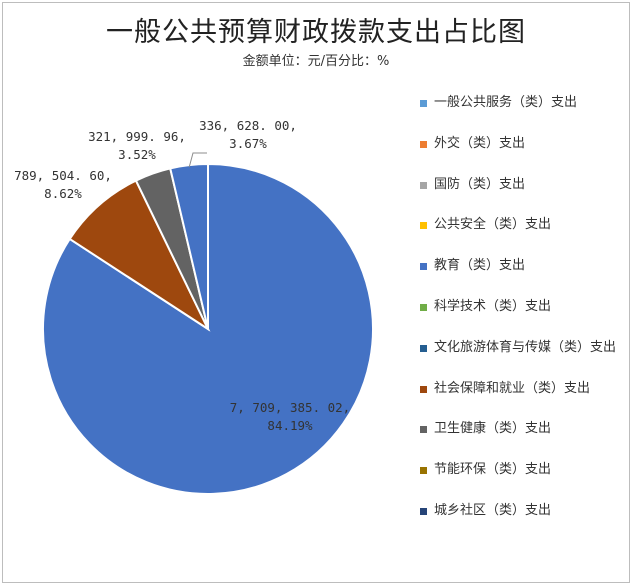  Describe the element at coordinates (480, 266) in the screenshot. I see `legend-label: 教育（类）支出` at that location.